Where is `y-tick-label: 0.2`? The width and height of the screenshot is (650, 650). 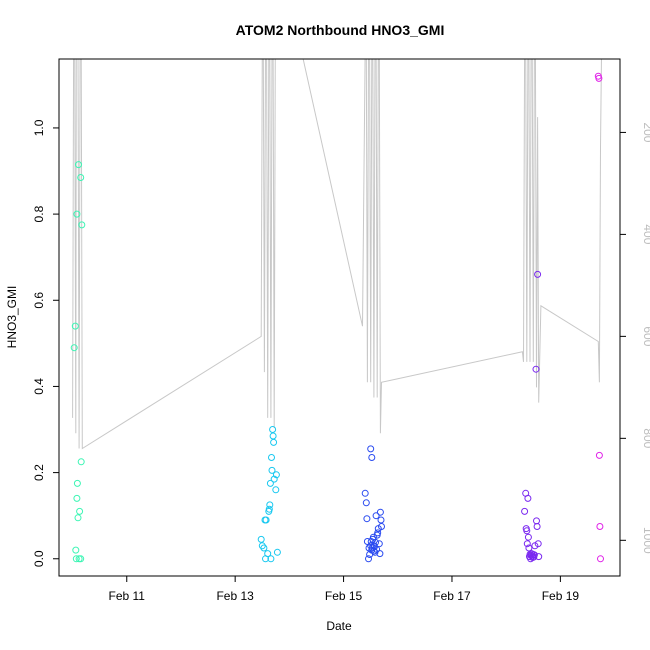
y-tick-label: 0.2 is located at coordinates (39, 472).